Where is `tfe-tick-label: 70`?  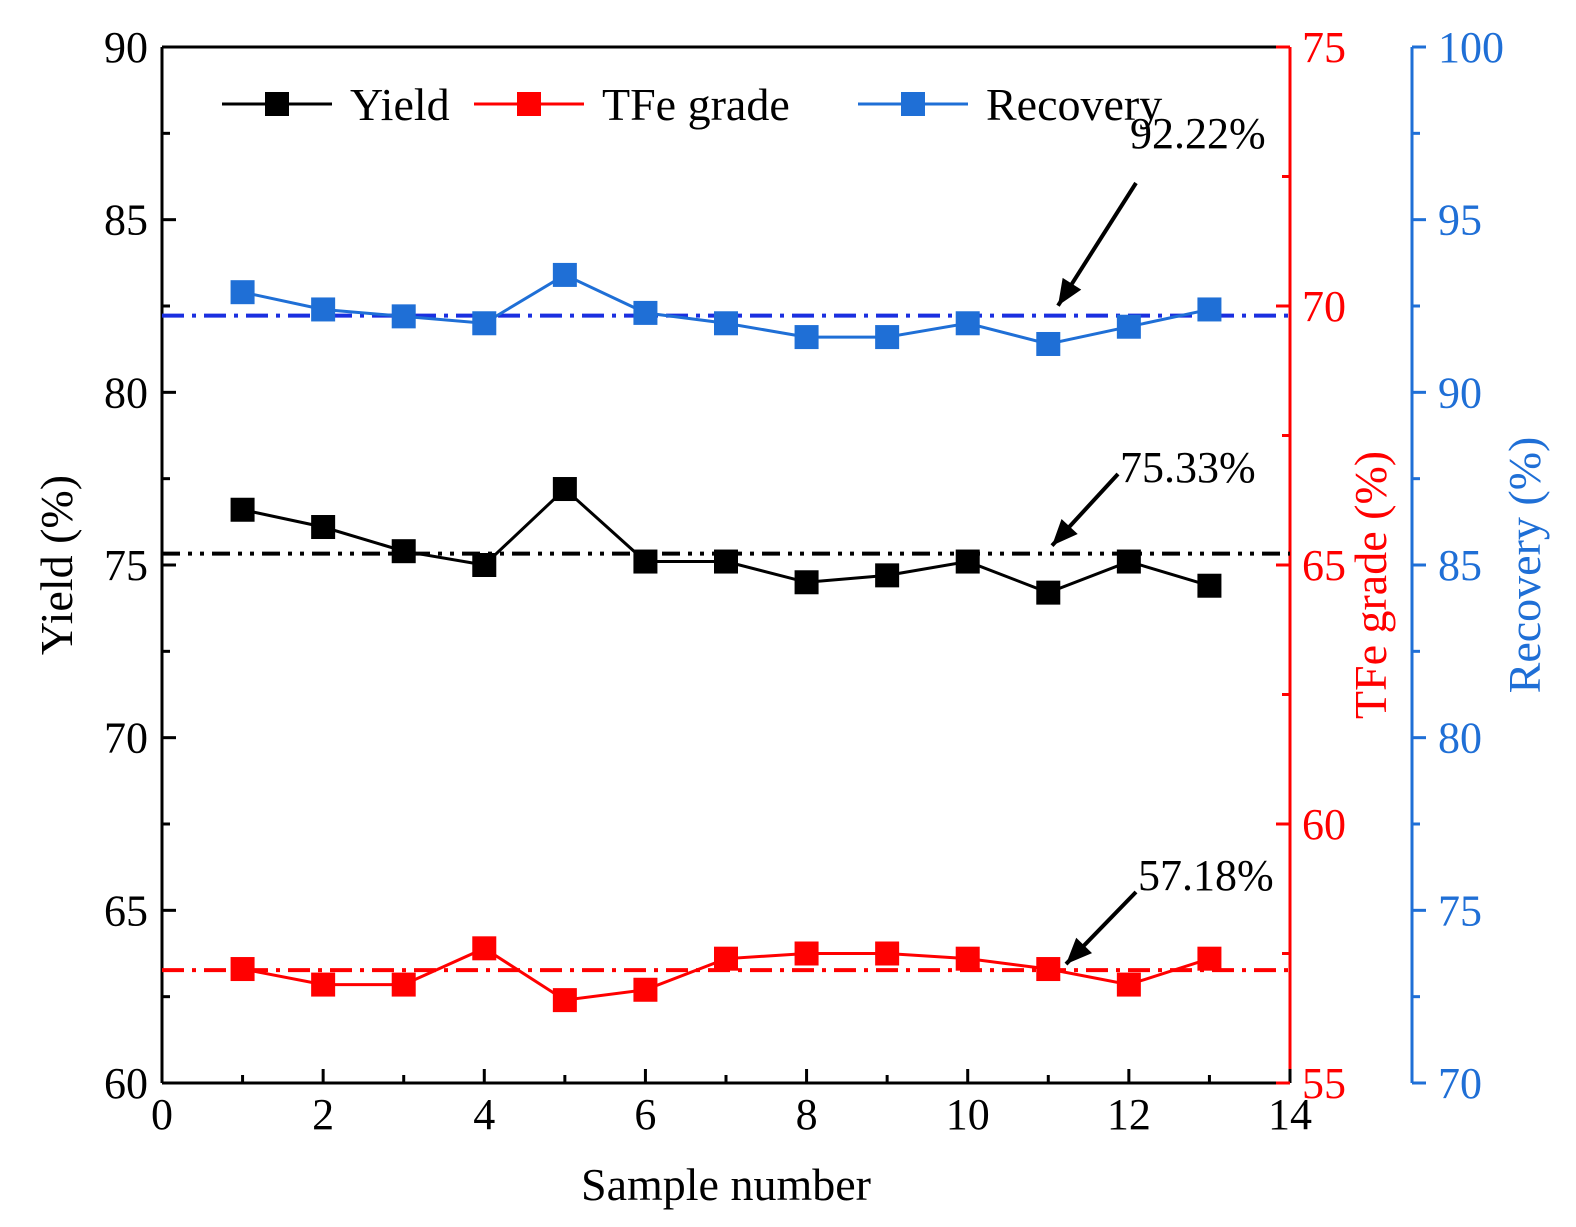 tfe-tick-label: 70 is located at coordinates (1324, 306).